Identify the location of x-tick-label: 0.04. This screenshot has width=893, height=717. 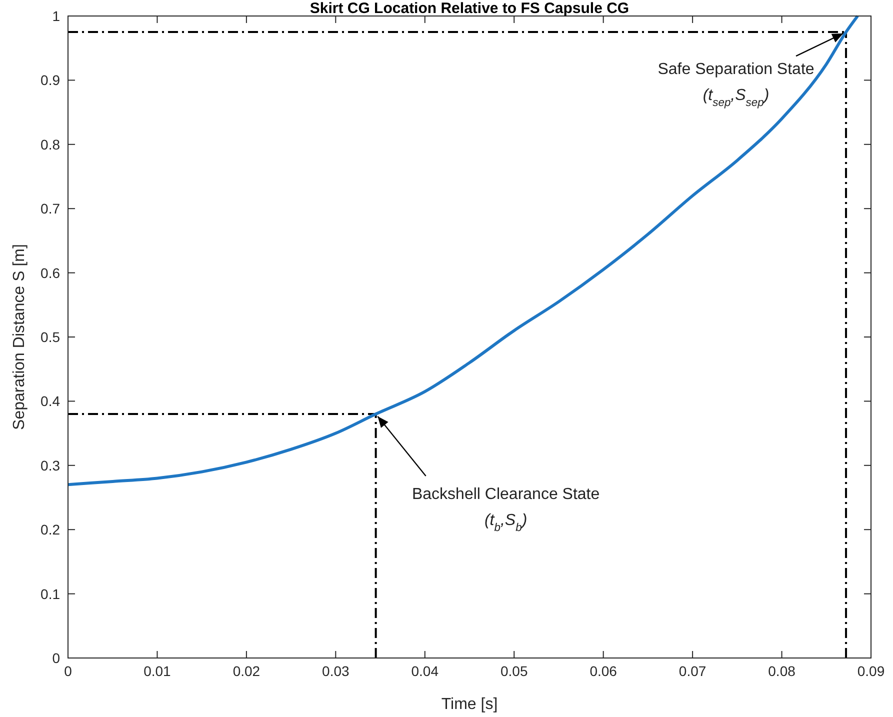
(425, 671).